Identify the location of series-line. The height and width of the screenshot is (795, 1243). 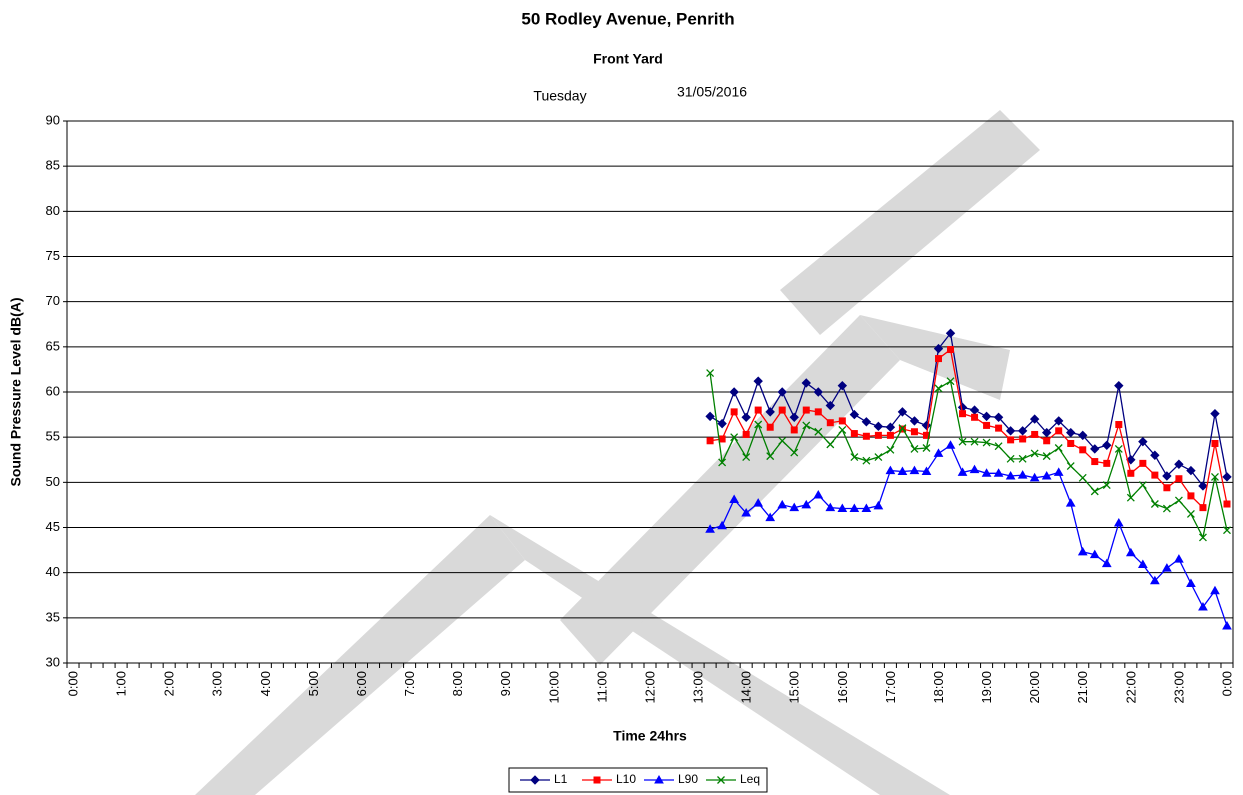
(968, 409).